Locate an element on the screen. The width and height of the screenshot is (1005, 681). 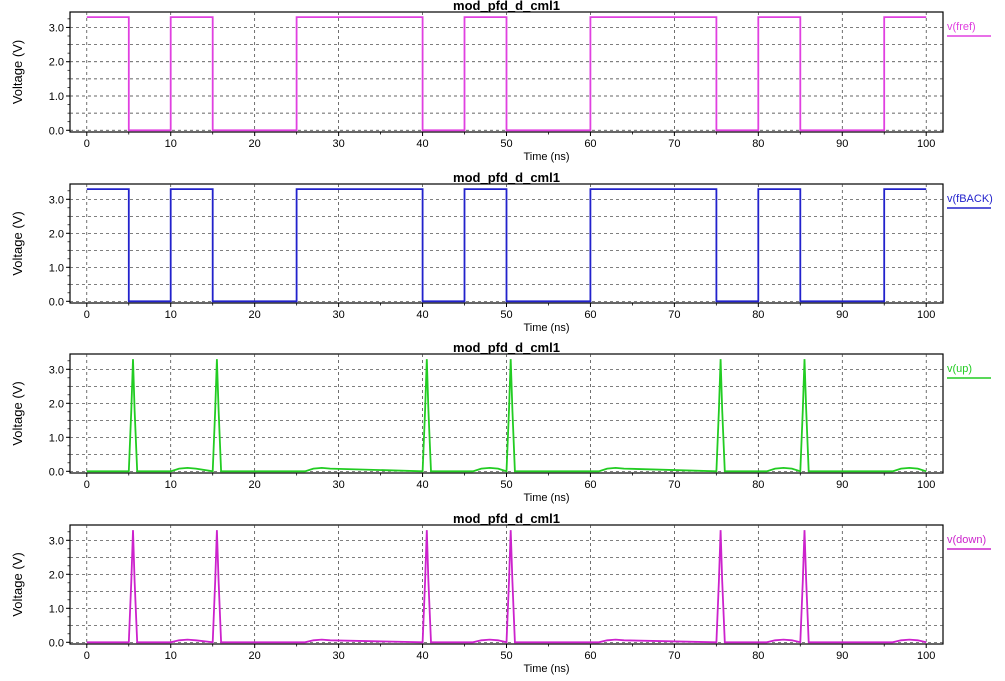
legend-label: v(fBACK) is located at coordinates (970, 199).